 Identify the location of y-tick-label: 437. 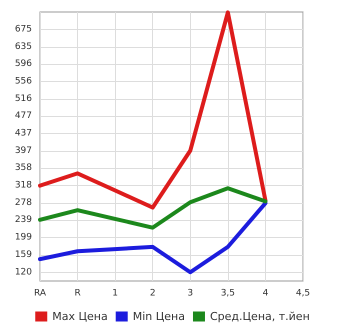
(23, 133).